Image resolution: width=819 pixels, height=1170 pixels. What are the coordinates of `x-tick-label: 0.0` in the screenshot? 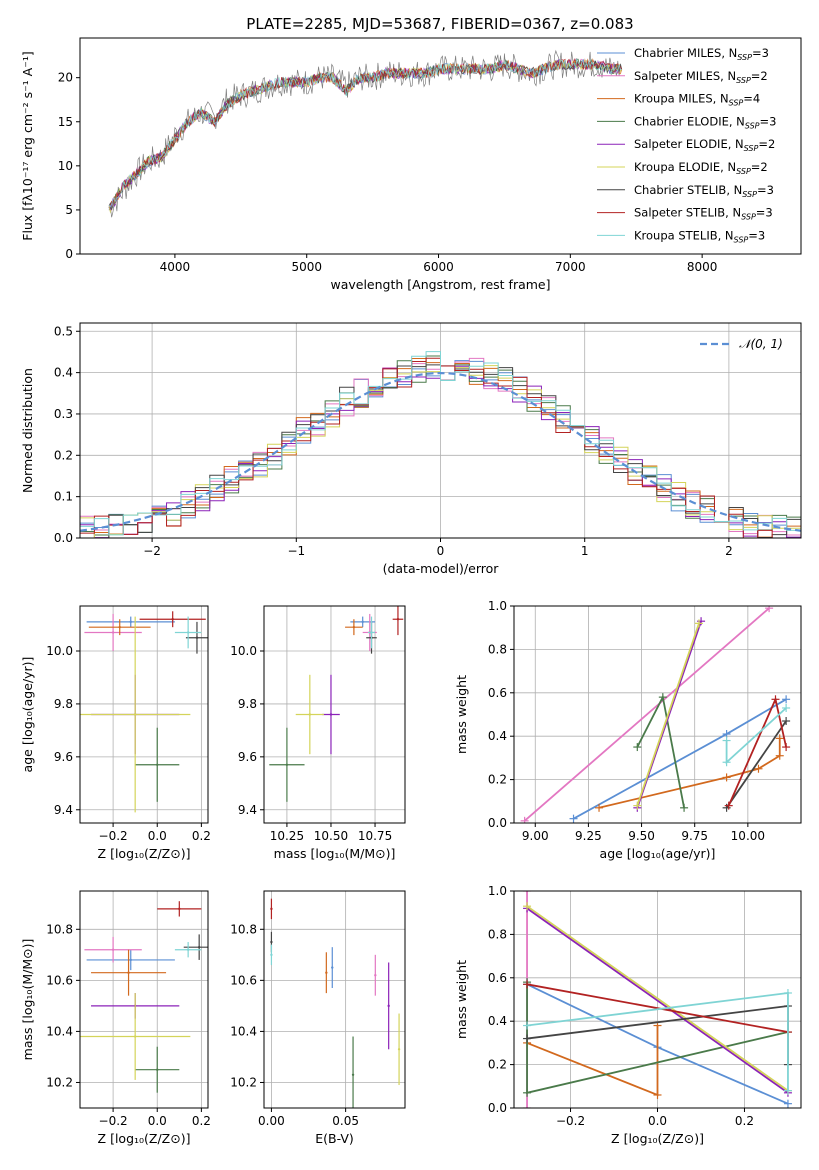 It's located at (157, 836).